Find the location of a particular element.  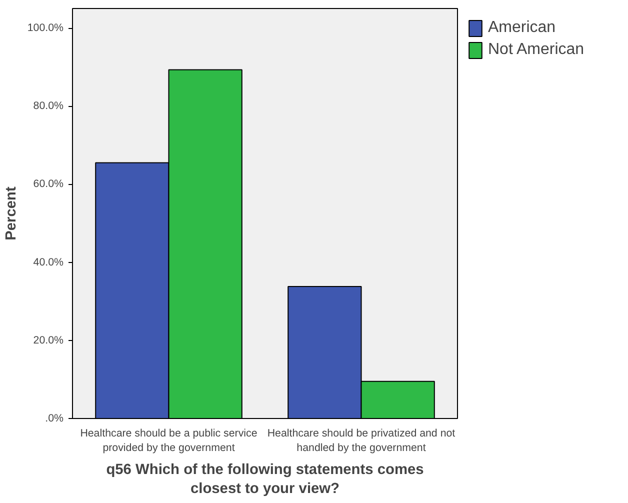

y-axis-title: Percent is located at coordinates (11, 213).